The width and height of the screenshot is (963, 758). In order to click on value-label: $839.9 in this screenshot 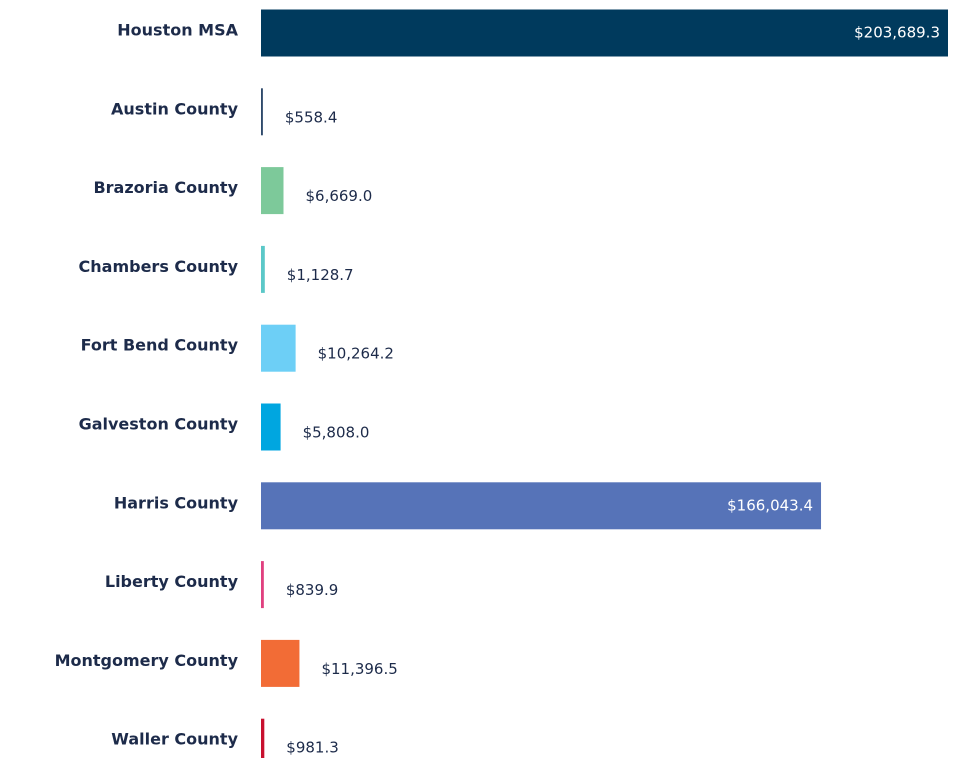, I will do `click(312, 590)`.